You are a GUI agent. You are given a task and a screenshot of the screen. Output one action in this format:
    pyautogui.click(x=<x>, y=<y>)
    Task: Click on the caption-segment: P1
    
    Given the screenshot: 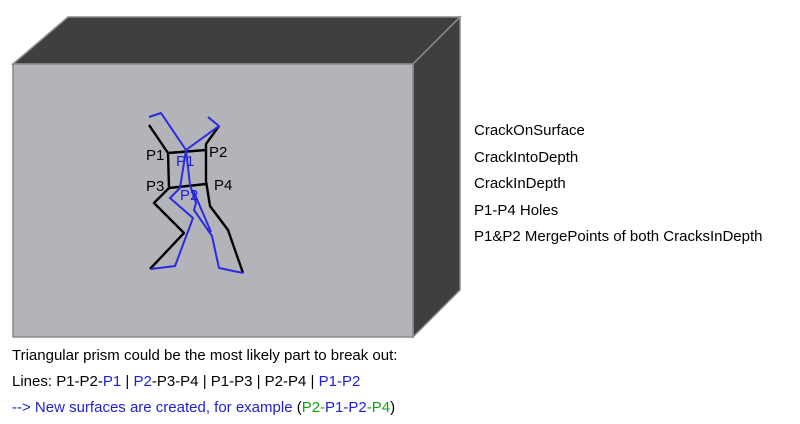 What is the action you would take?
    pyautogui.click(x=112, y=381)
    